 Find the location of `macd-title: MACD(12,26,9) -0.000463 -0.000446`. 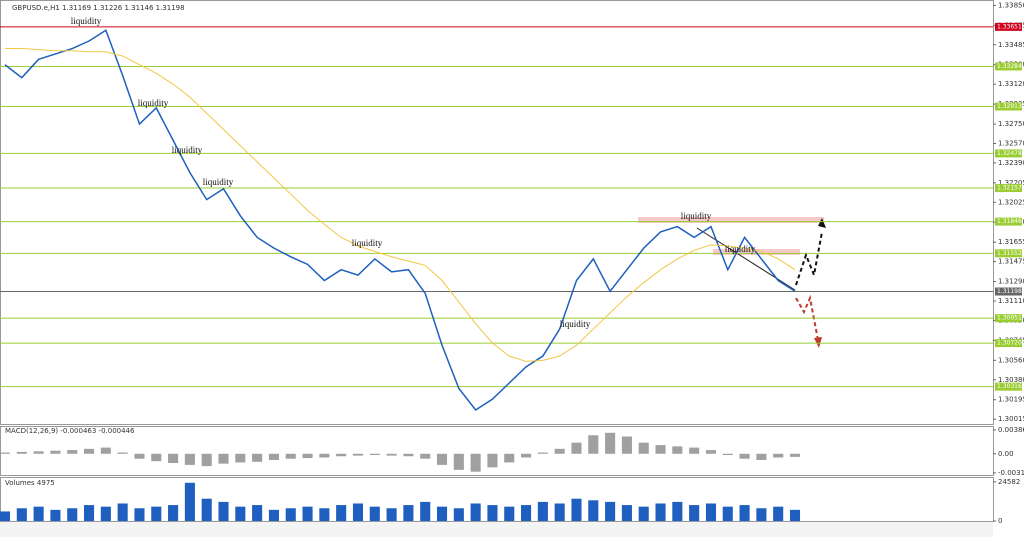

macd-title: MACD(12,26,9) -0.000463 -0.000446 is located at coordinates (70, 431).